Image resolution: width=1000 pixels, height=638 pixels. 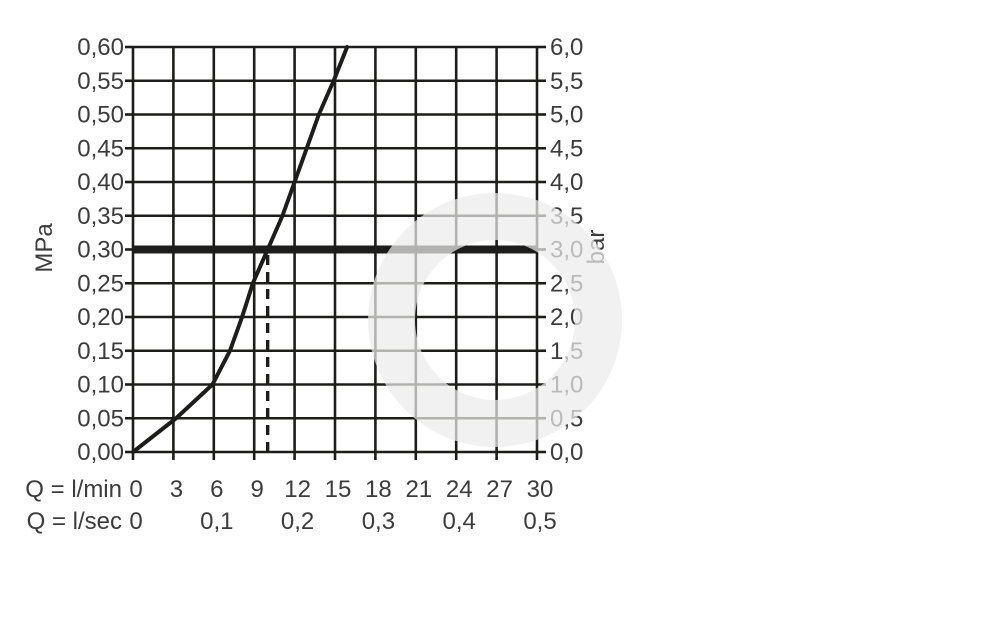 What do you see at coordinates (378, 489) in the screenshot?
I see `x-lmin-tick-label: 18` at bounding box center [378, 489].